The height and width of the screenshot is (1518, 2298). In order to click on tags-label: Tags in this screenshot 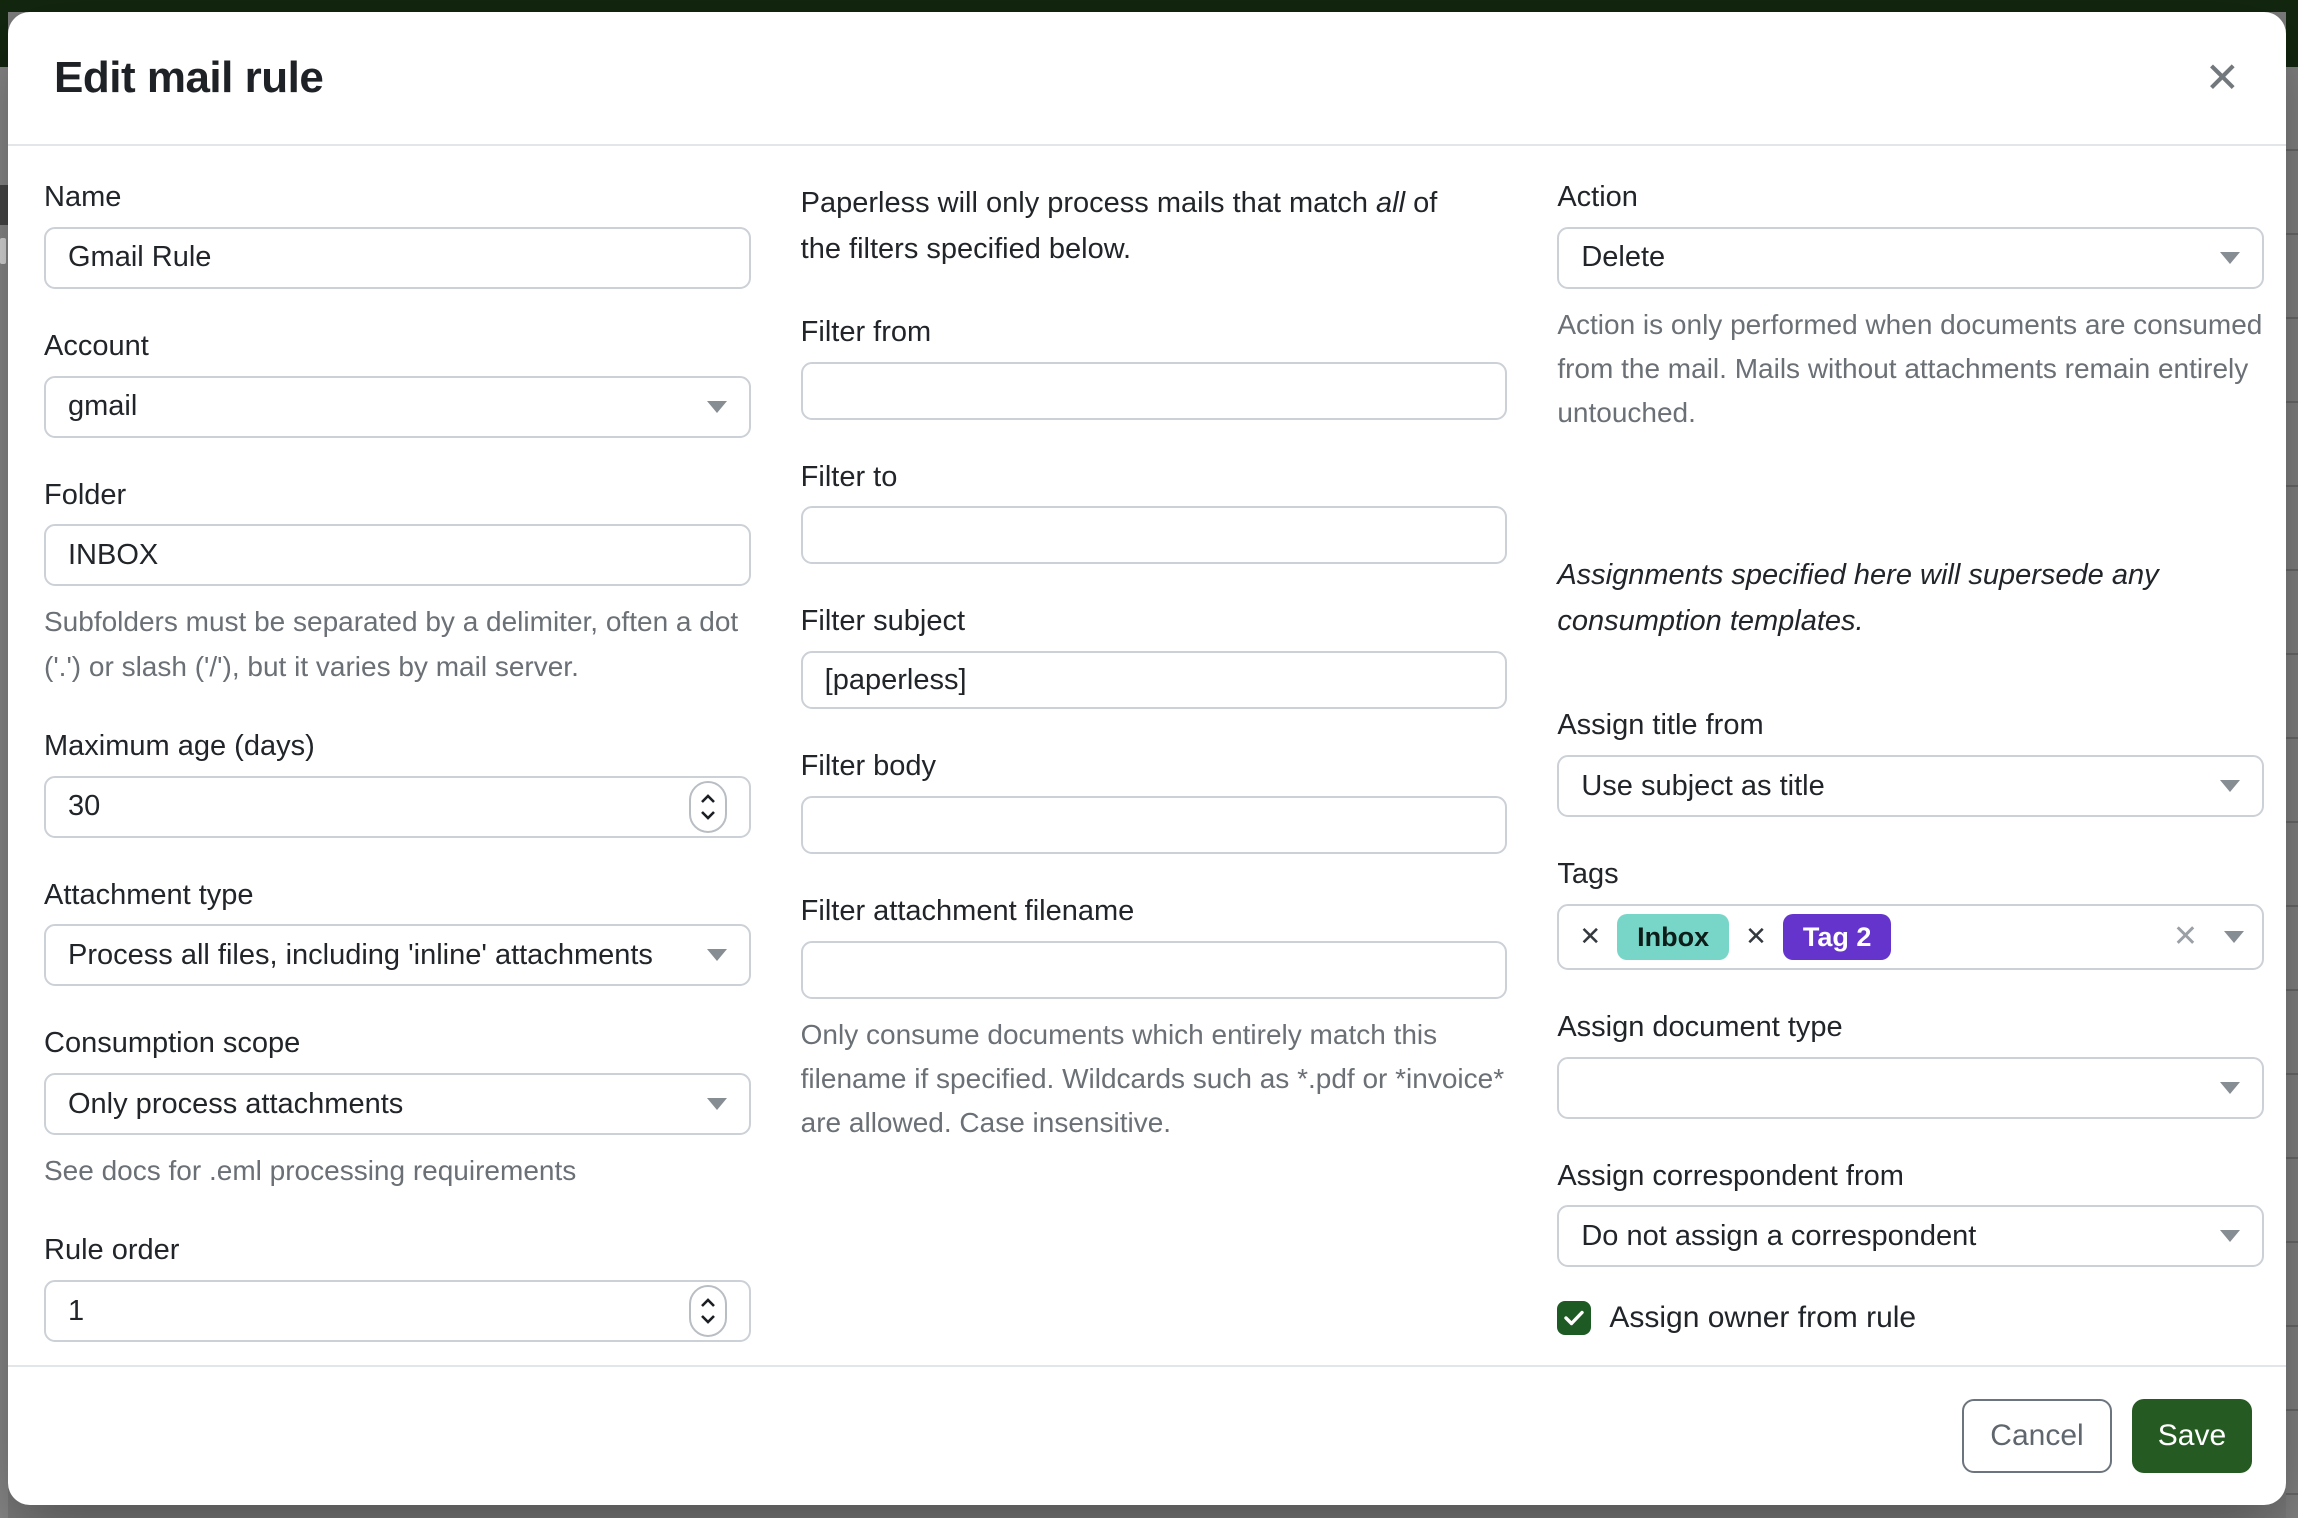, I will do `click(1588, 874)`.